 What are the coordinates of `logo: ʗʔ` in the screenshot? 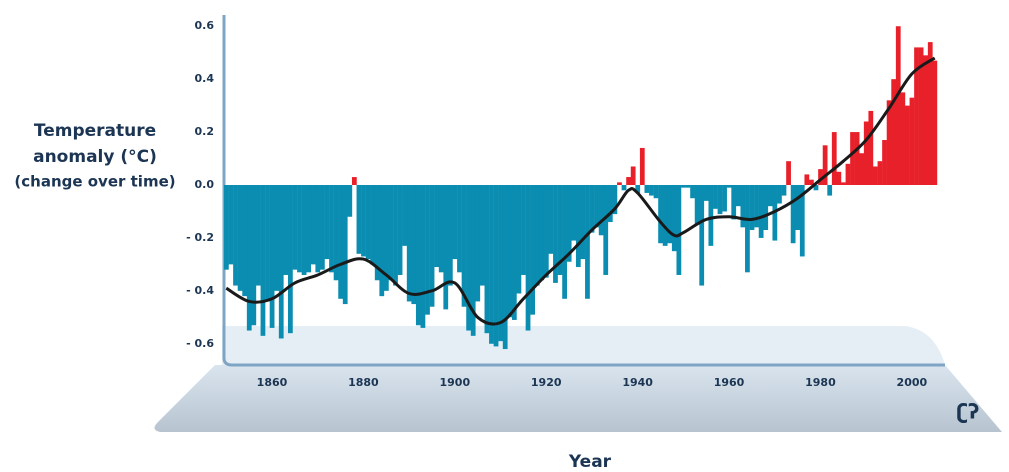 It's located at (968, 412).